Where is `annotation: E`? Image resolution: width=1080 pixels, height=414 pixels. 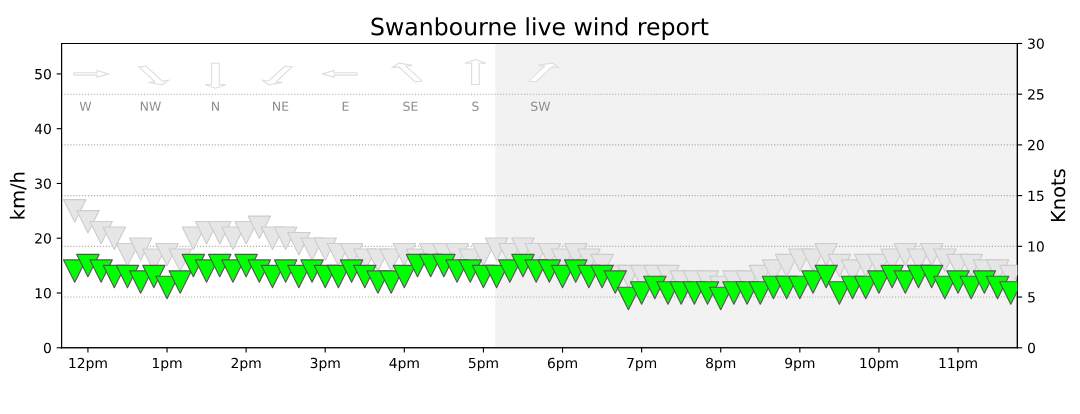
annotation: E is located at coordinates (345, 106).